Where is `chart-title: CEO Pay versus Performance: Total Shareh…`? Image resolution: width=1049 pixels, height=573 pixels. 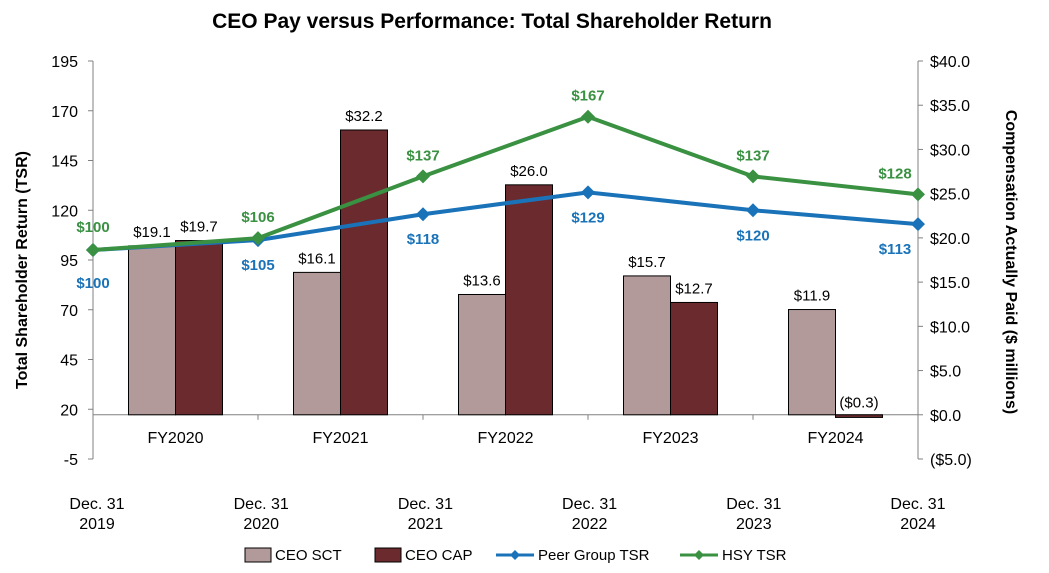
chart-title: CEO Pay versus Performance: Total Shareh… is located at coordinates (492, 21).